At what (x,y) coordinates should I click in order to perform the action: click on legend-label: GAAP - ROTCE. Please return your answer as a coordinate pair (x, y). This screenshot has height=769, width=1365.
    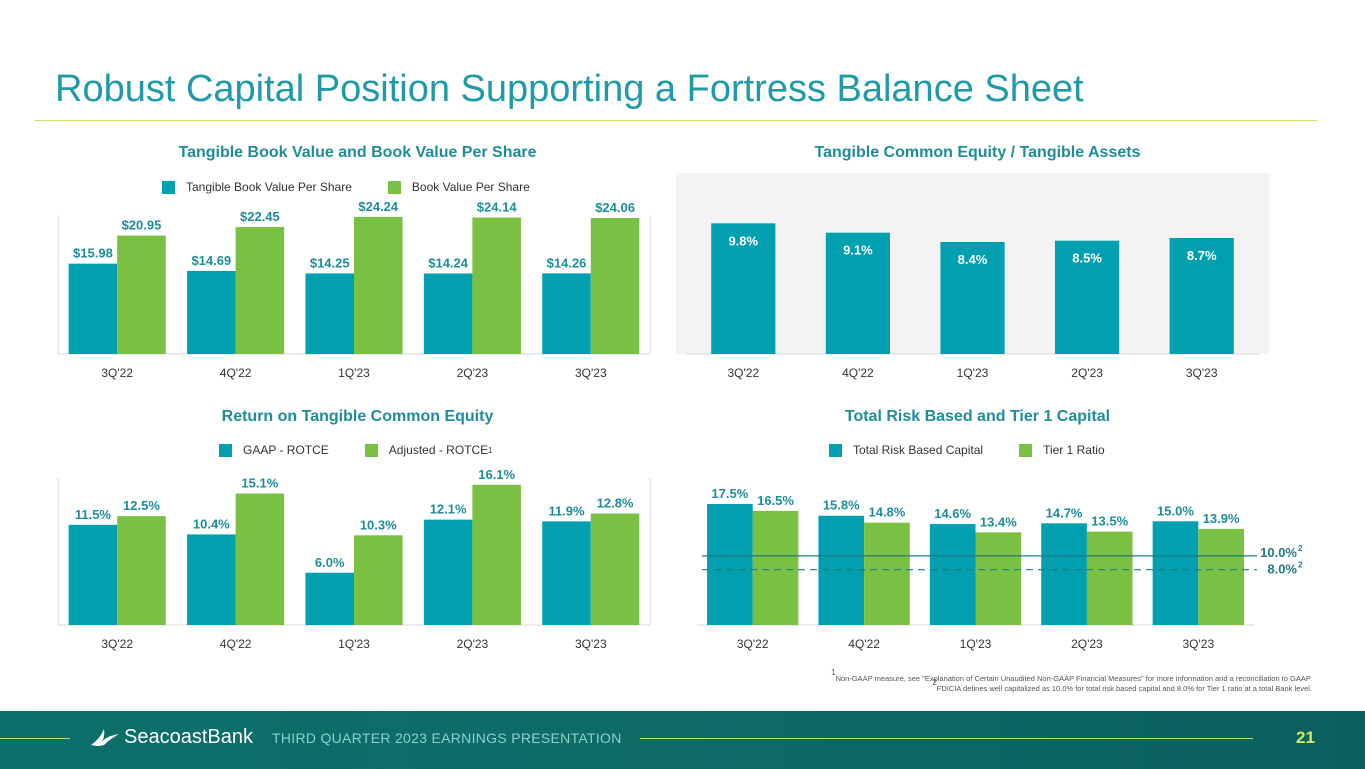
    Looking at the image, I should click on (286, 450).